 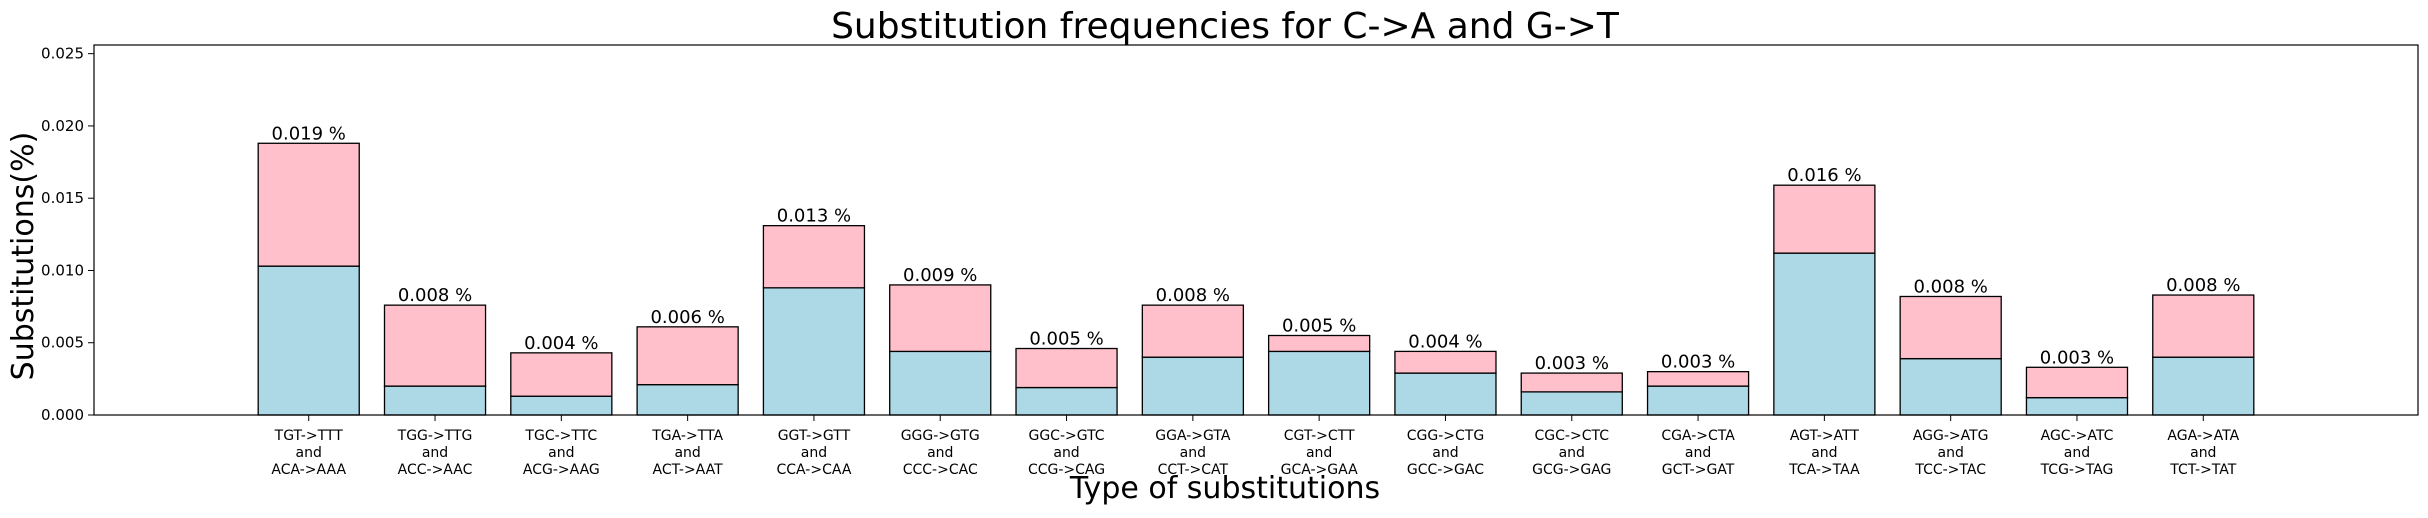 I want to click on x-tick-label-15-line-3: TCG->TAG, so click(x=2077, y=470).